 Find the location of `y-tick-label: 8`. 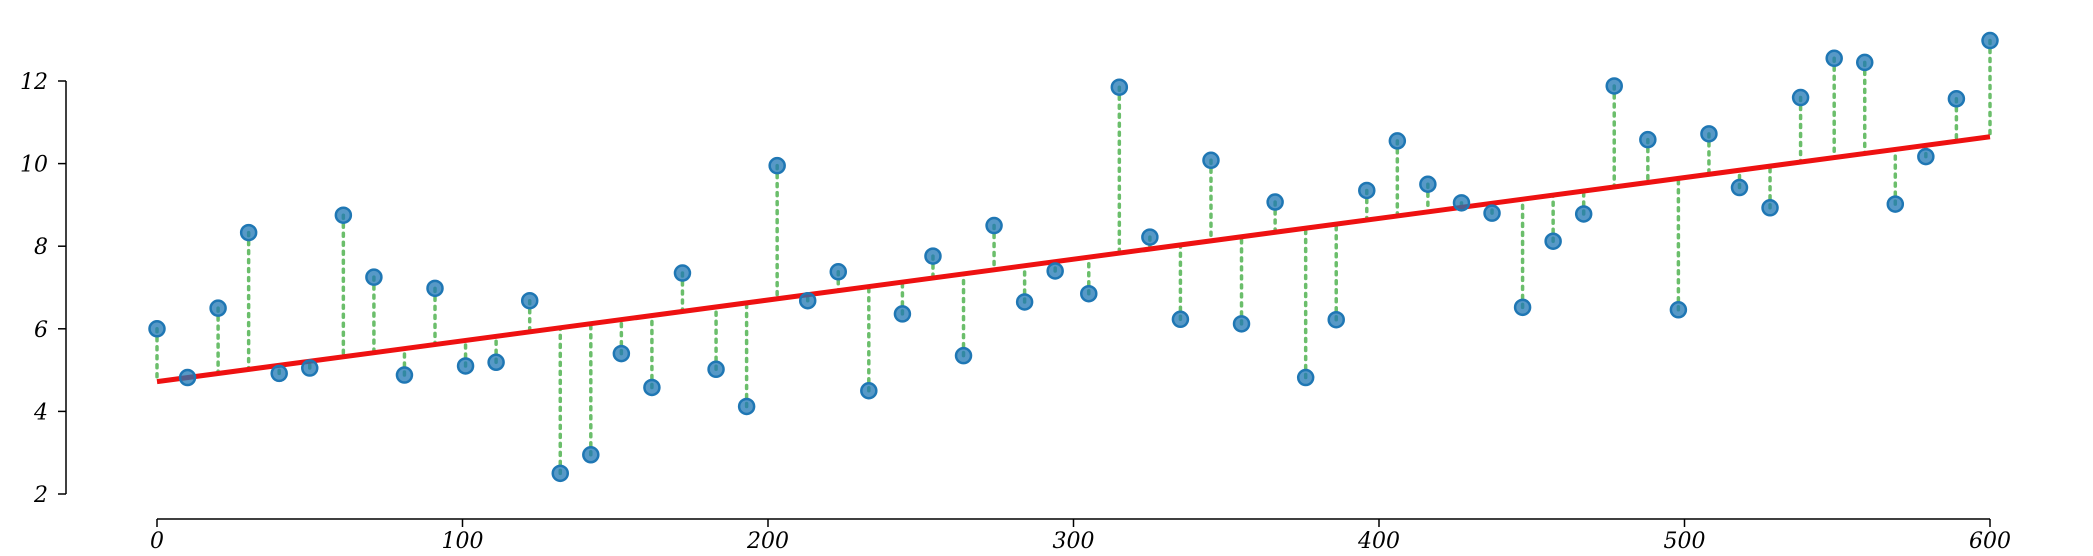

y-tick-label: 8 is located at coordinates (41, 247).